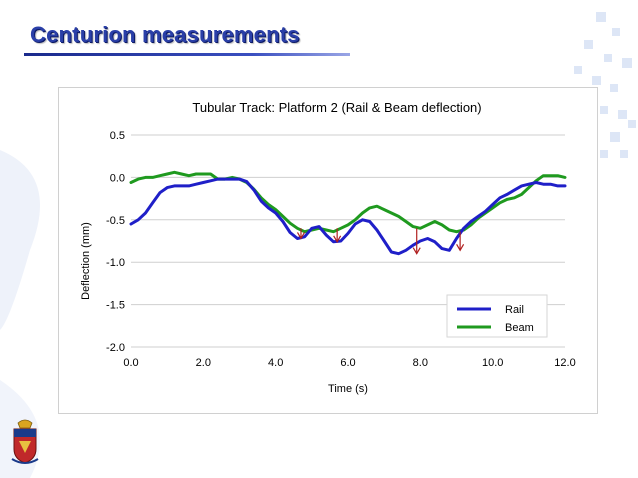 The width and height of the screenshot is (638, 478). What do you see at coordinates (275, 363) in the screenshot?
I see `x-tick-label: 4.0` at bounding box center [275, 363].